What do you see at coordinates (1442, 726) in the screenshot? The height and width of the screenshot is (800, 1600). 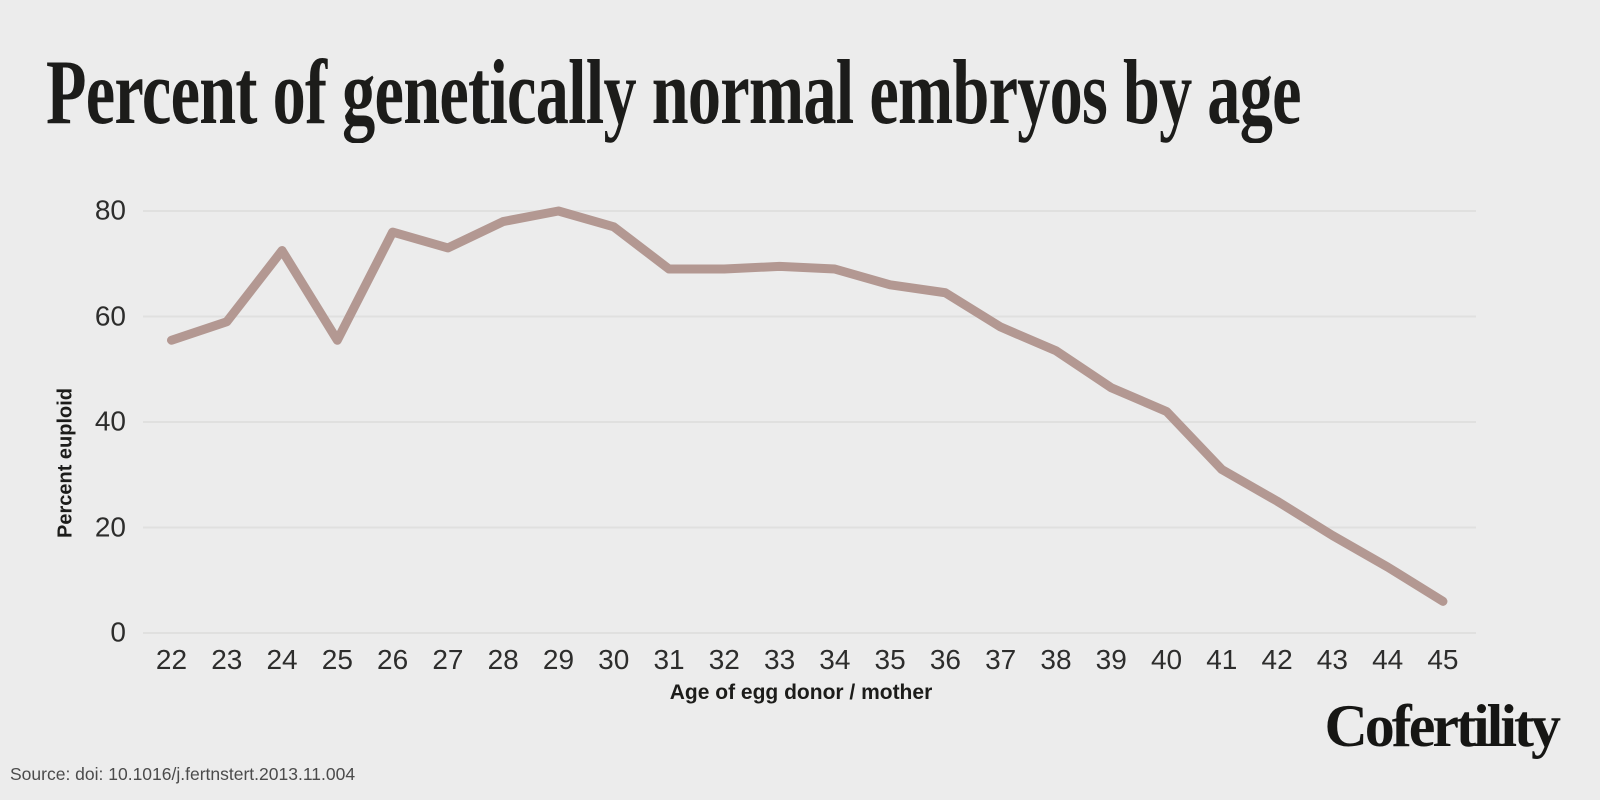 I see `brand-logo: Cofertility` at bounding box center [1442, 726].